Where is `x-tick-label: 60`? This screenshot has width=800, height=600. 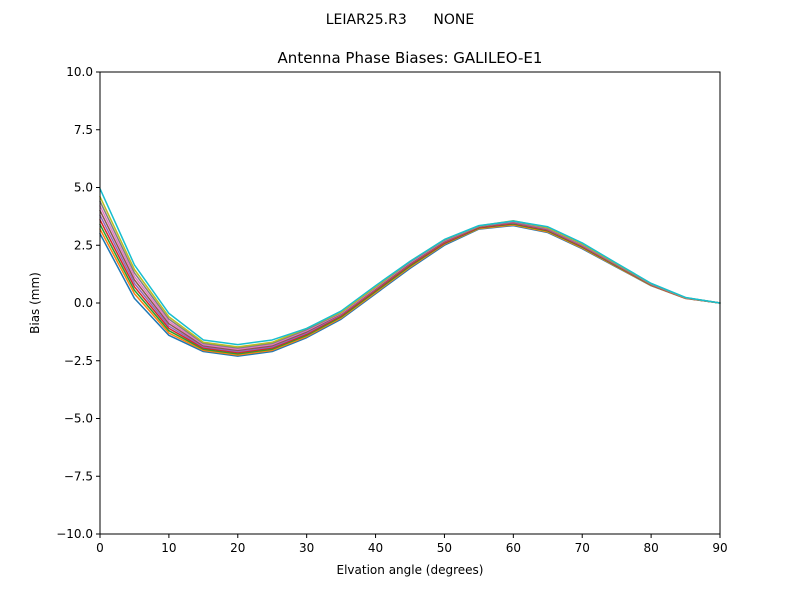 x-tick-label: 60 is located at coordinates (513, 548).